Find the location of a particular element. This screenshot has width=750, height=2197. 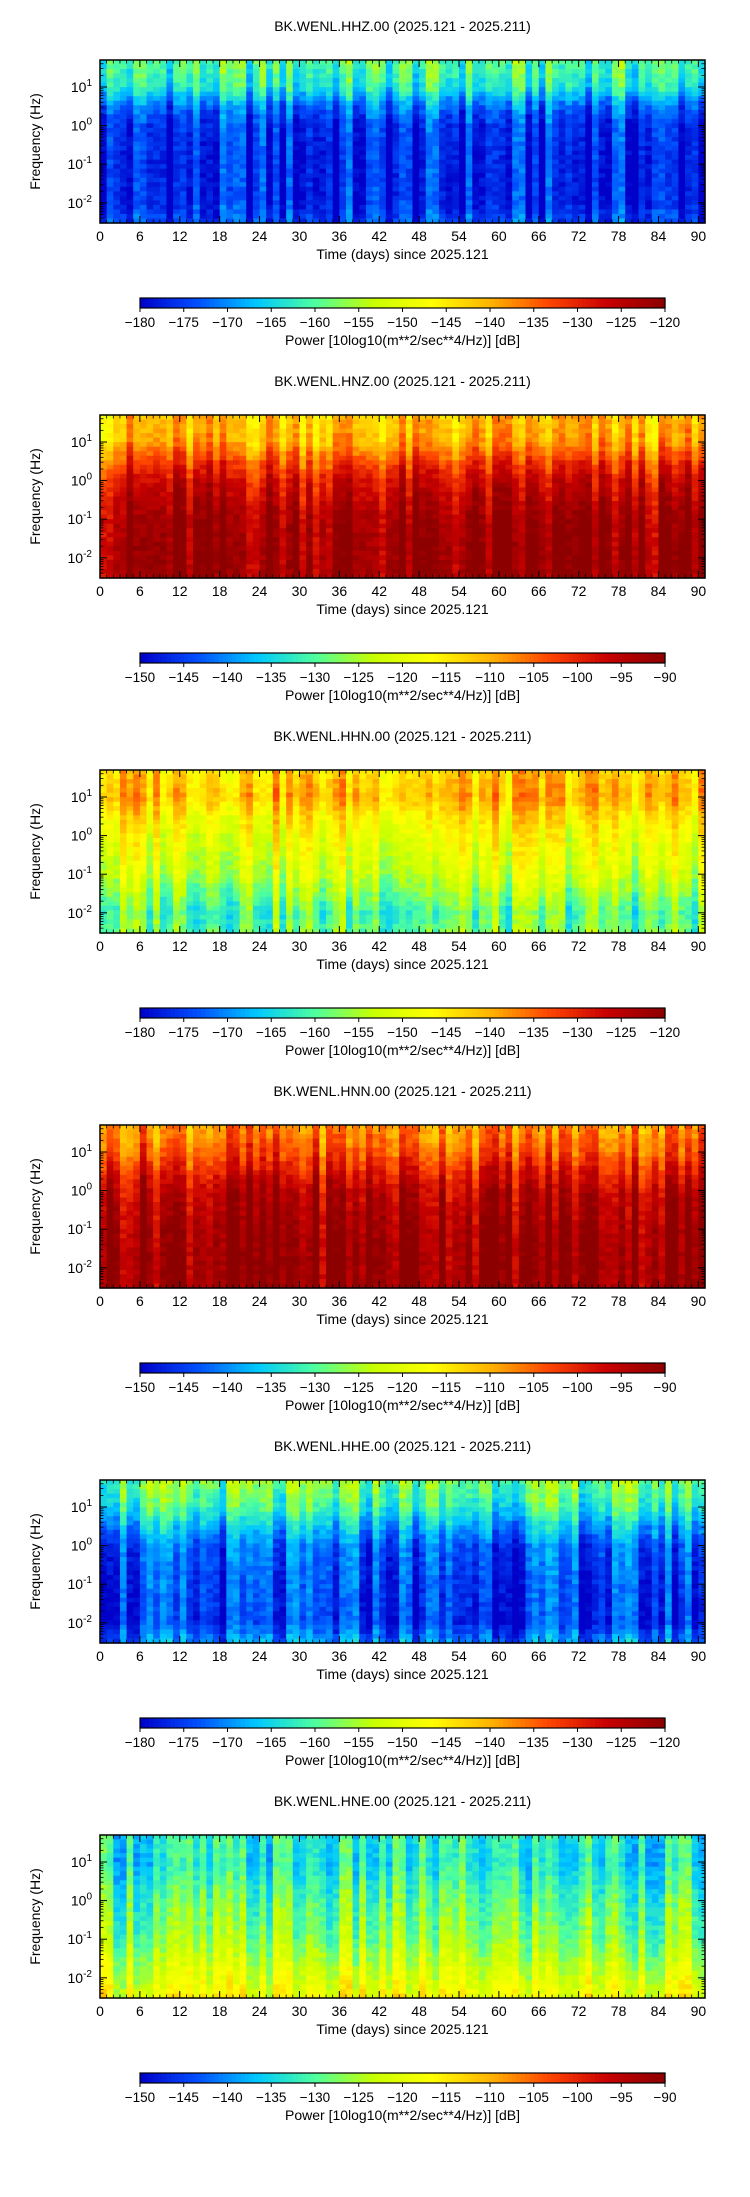

y-tick-label: 10-1 is located at coordinates (80, 163).